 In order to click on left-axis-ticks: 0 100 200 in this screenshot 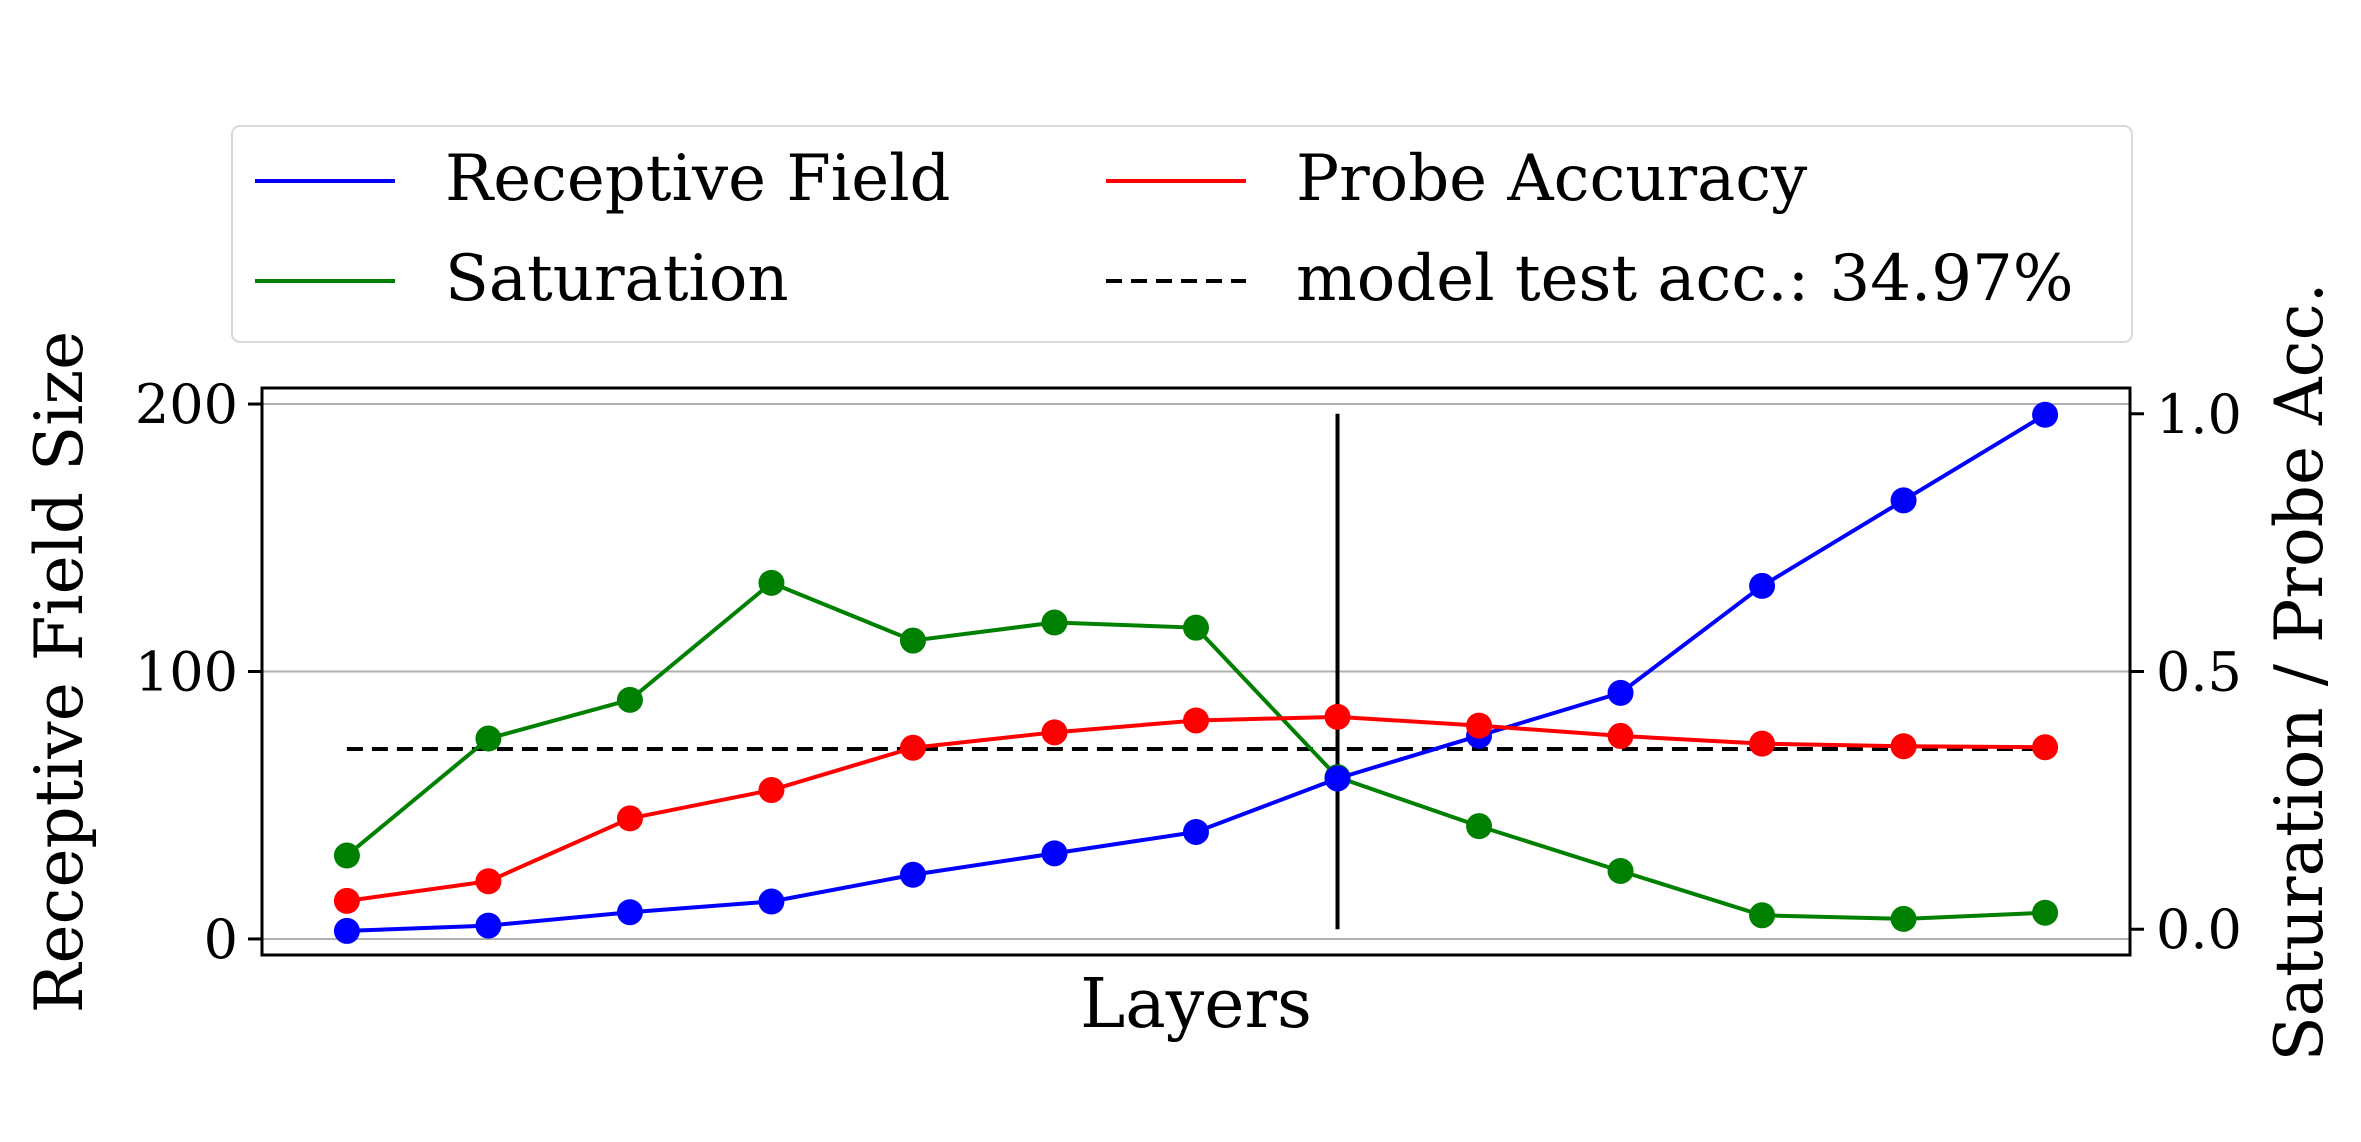, I will do `click(198, 672)`.